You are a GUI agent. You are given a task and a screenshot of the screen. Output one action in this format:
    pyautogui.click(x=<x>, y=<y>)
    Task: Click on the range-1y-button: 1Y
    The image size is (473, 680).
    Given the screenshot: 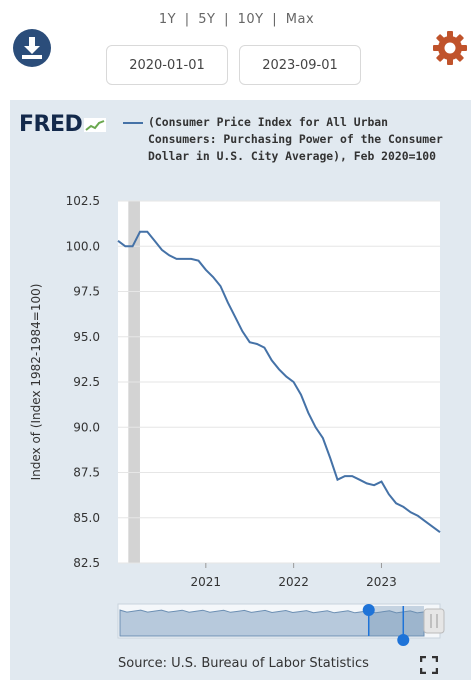 What is the action you would take?
    pyautogui.click(x=167, y=19)
    